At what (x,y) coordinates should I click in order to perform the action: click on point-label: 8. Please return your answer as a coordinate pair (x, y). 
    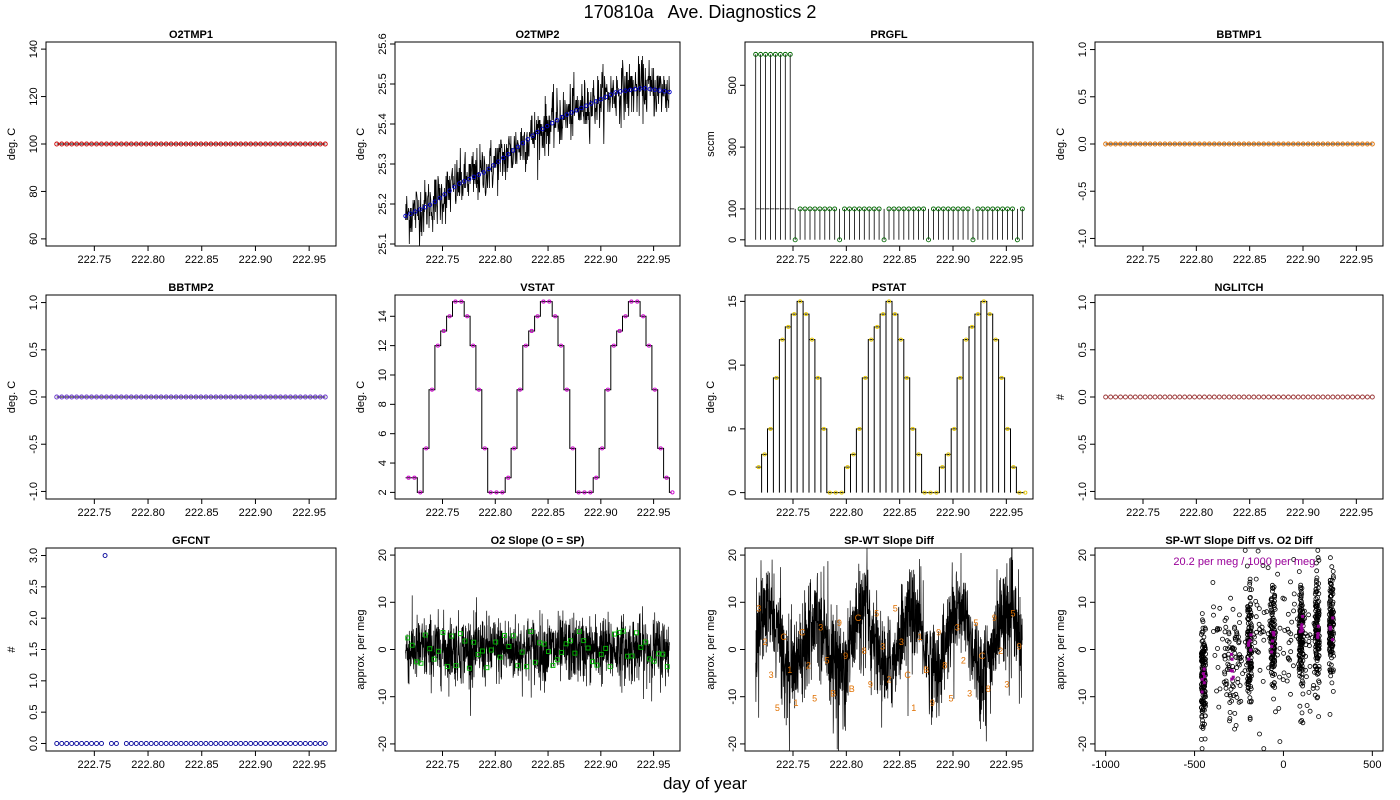
    Looking at the image, I should click on (944, 665).